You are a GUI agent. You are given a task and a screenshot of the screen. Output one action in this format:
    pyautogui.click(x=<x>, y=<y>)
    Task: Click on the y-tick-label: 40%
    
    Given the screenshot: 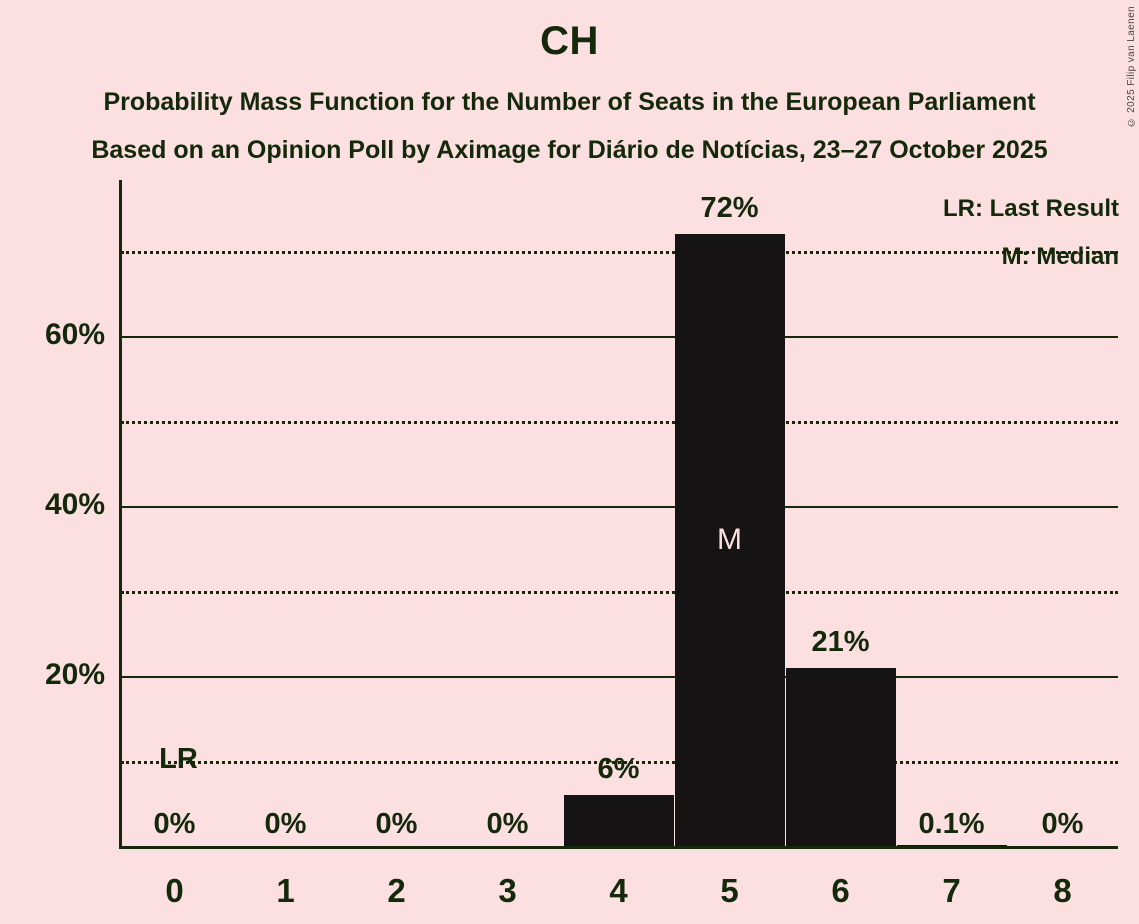 What is the action you would take?
    pyautogui.click(x=74, y=504)
    